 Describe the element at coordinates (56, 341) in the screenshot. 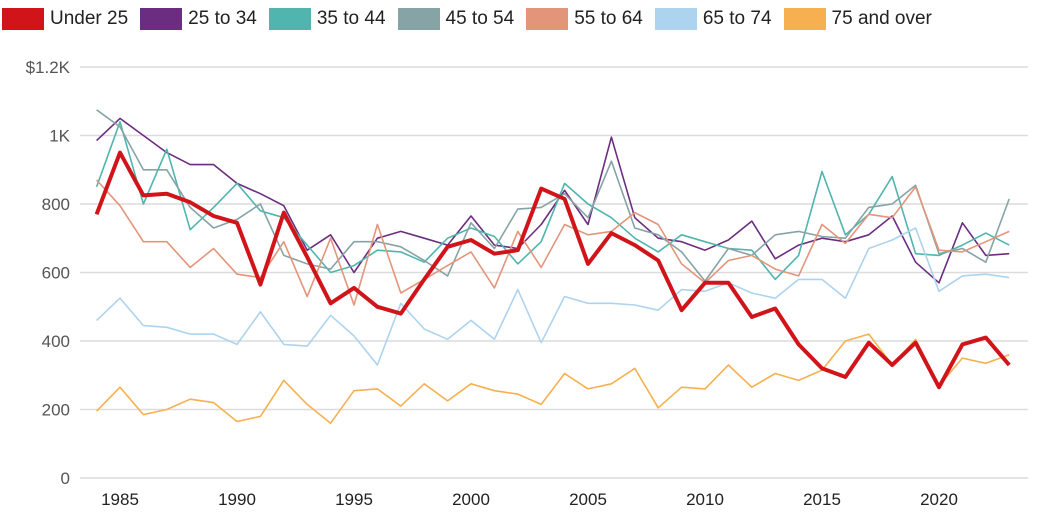

I see `y-tick-label: 400` at that location.